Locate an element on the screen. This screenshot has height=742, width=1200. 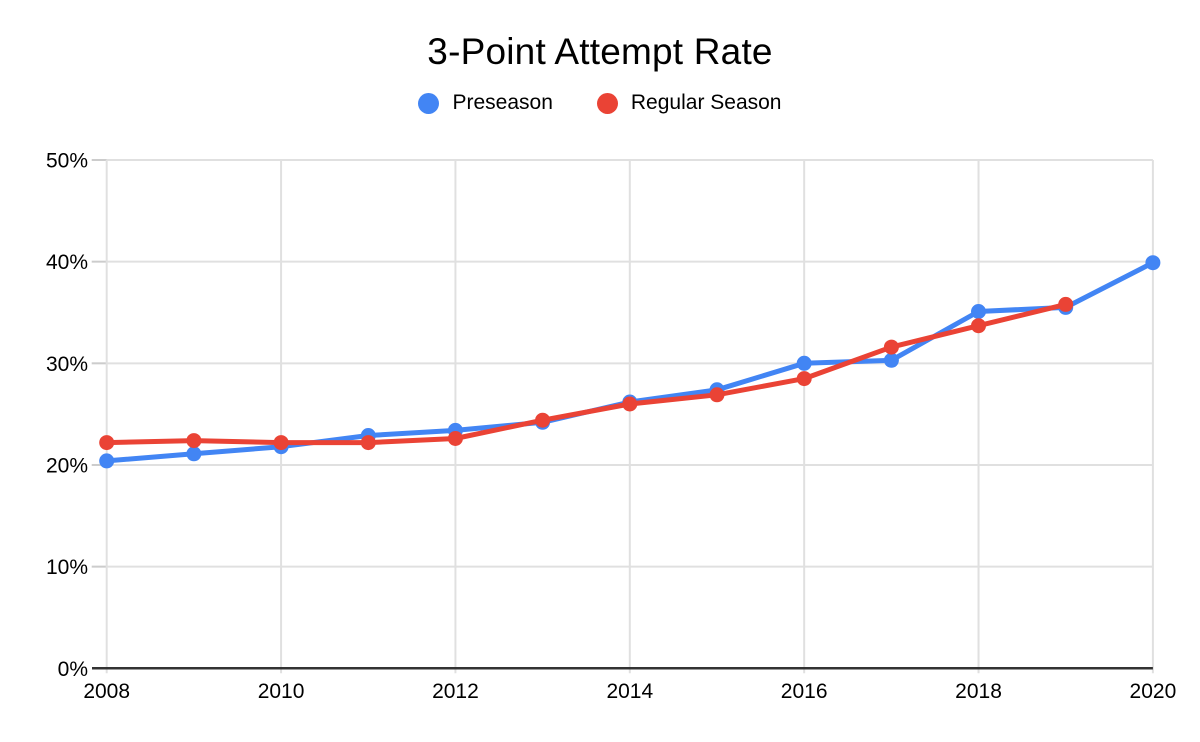
x-axis-label: 2014 is located at coordinates (629, 691).